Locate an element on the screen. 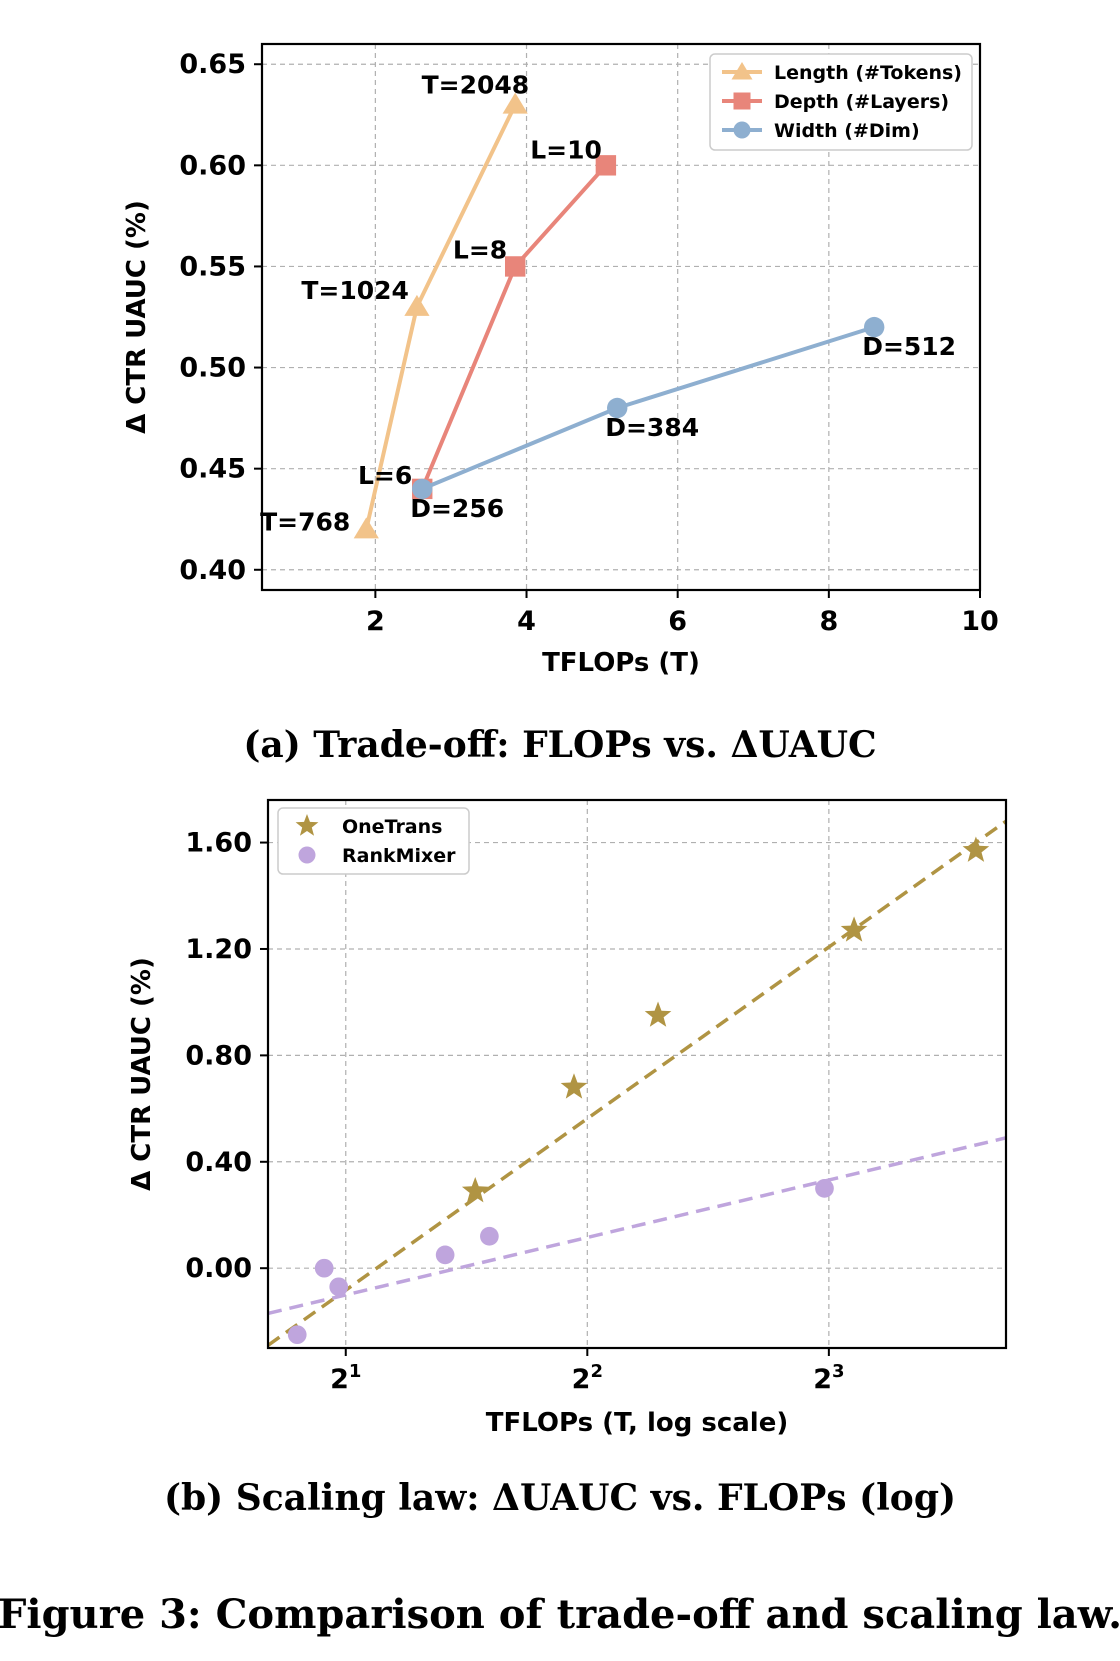 Image resolution: width=1120 pixels, height=1661 pixels. chart-a-point-label-depth-layers-1: L=8 is located at coordinates (480, 249).